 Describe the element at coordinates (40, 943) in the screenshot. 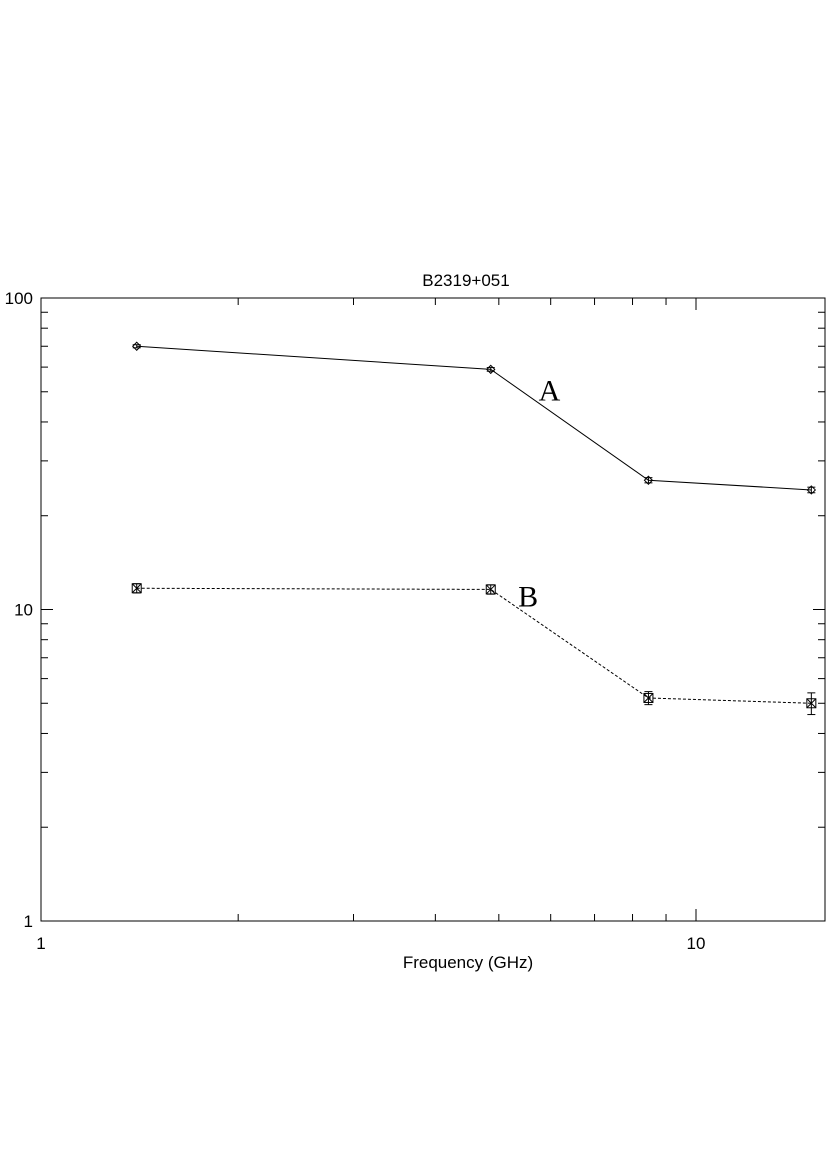

I see `x-tick-label: 1` at that location.